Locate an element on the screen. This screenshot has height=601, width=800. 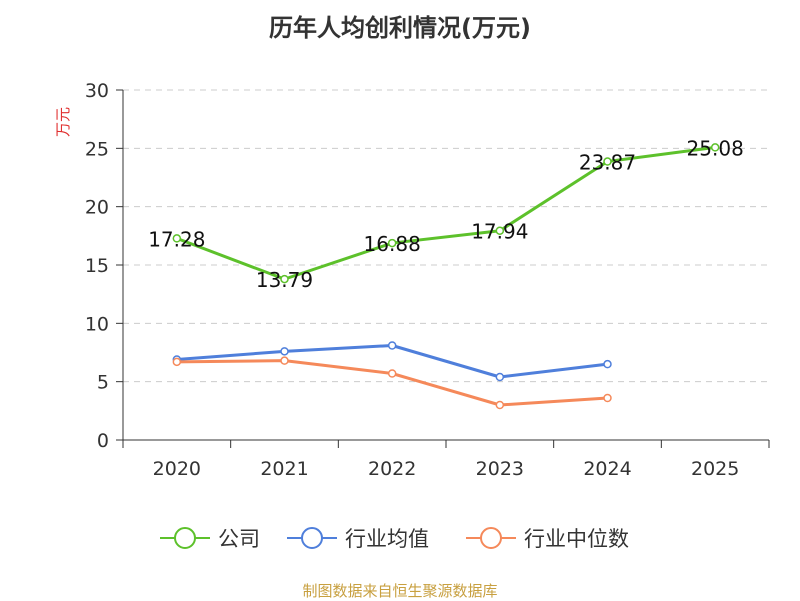
data-label: 17.28 is located at coordinates (176, 239).